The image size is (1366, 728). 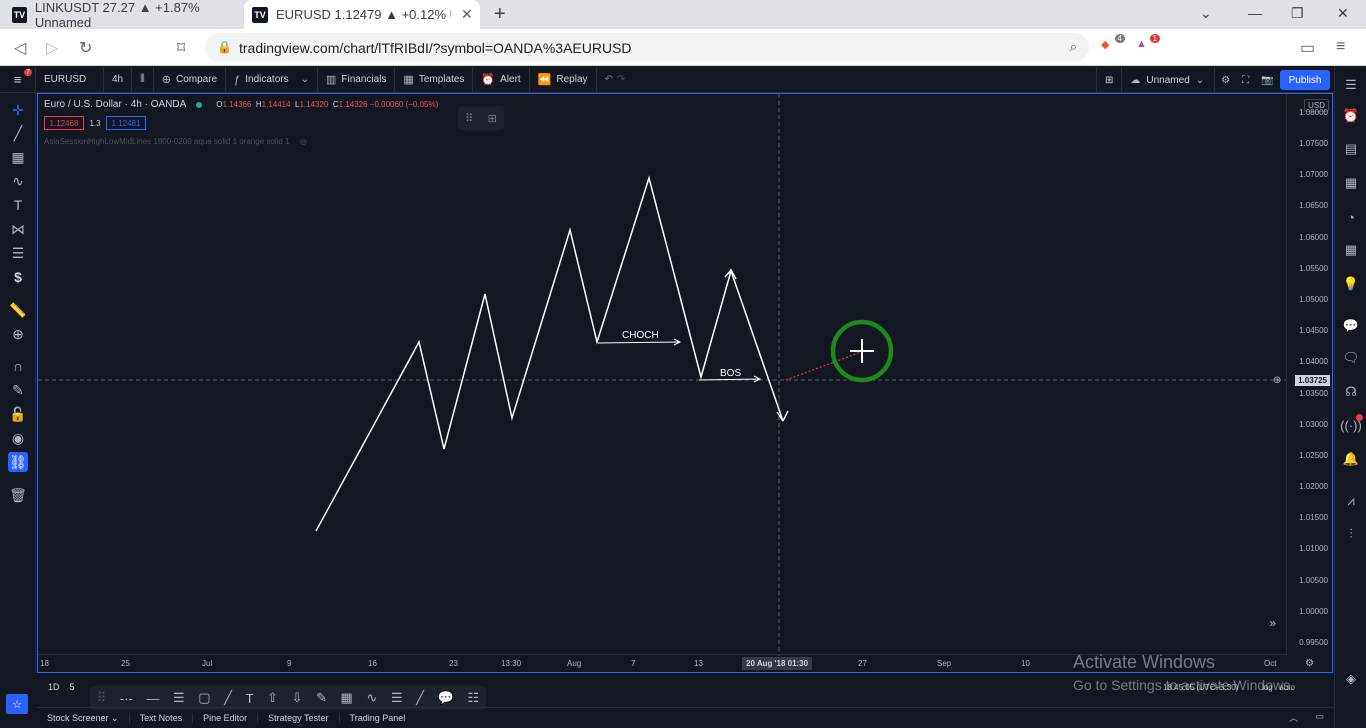 What do you see at coordinates (272, 697) in the screenshot?
I see `arrow-up-icon: ⇧` at bounding box center [272, 697].